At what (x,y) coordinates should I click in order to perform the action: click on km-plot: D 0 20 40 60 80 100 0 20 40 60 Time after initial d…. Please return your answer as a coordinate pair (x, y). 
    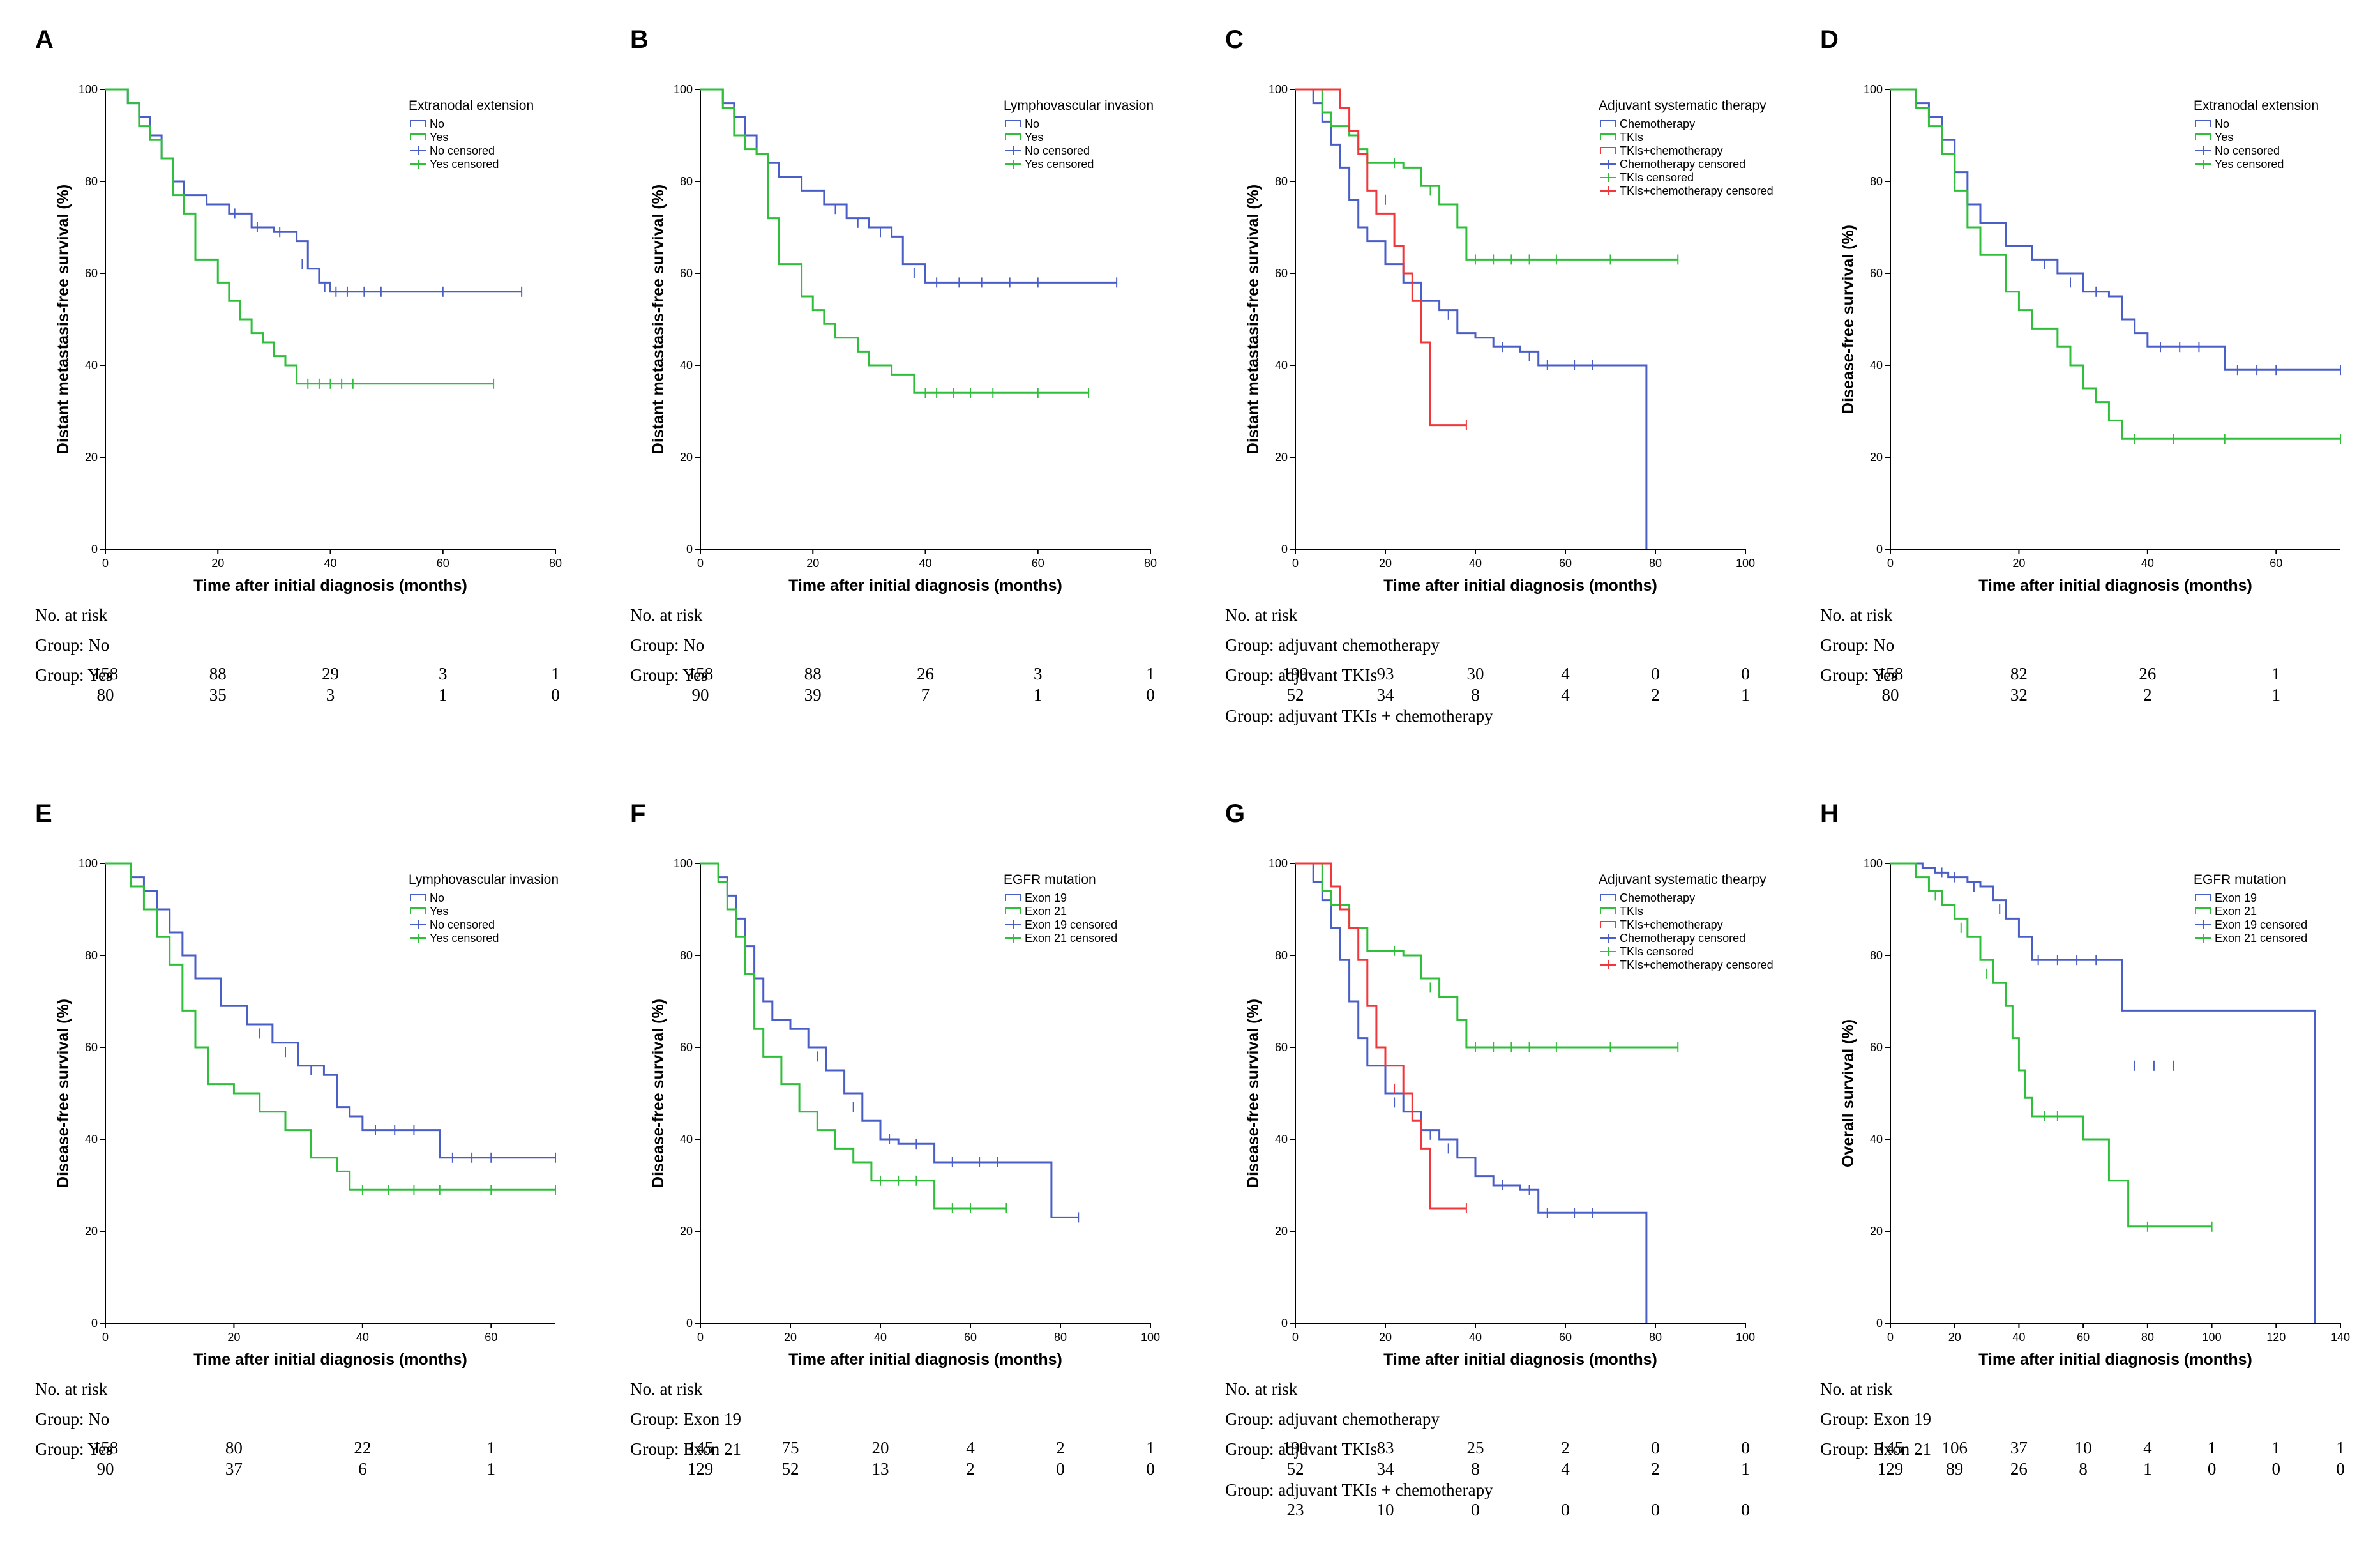
    Looking at the image, I should click on (2080, 310).